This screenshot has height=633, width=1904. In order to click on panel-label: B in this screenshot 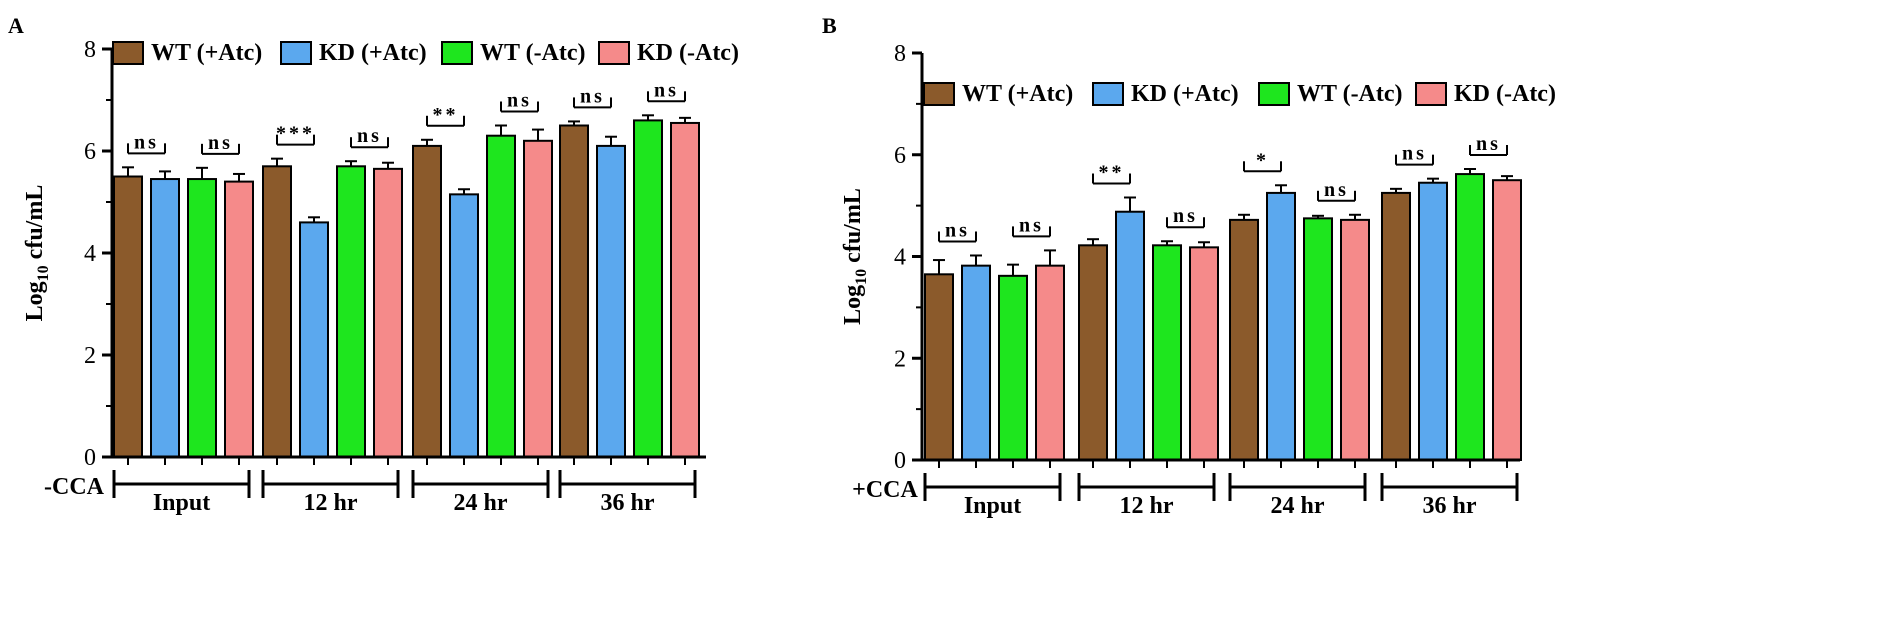, I will do `click(829, 25)`.